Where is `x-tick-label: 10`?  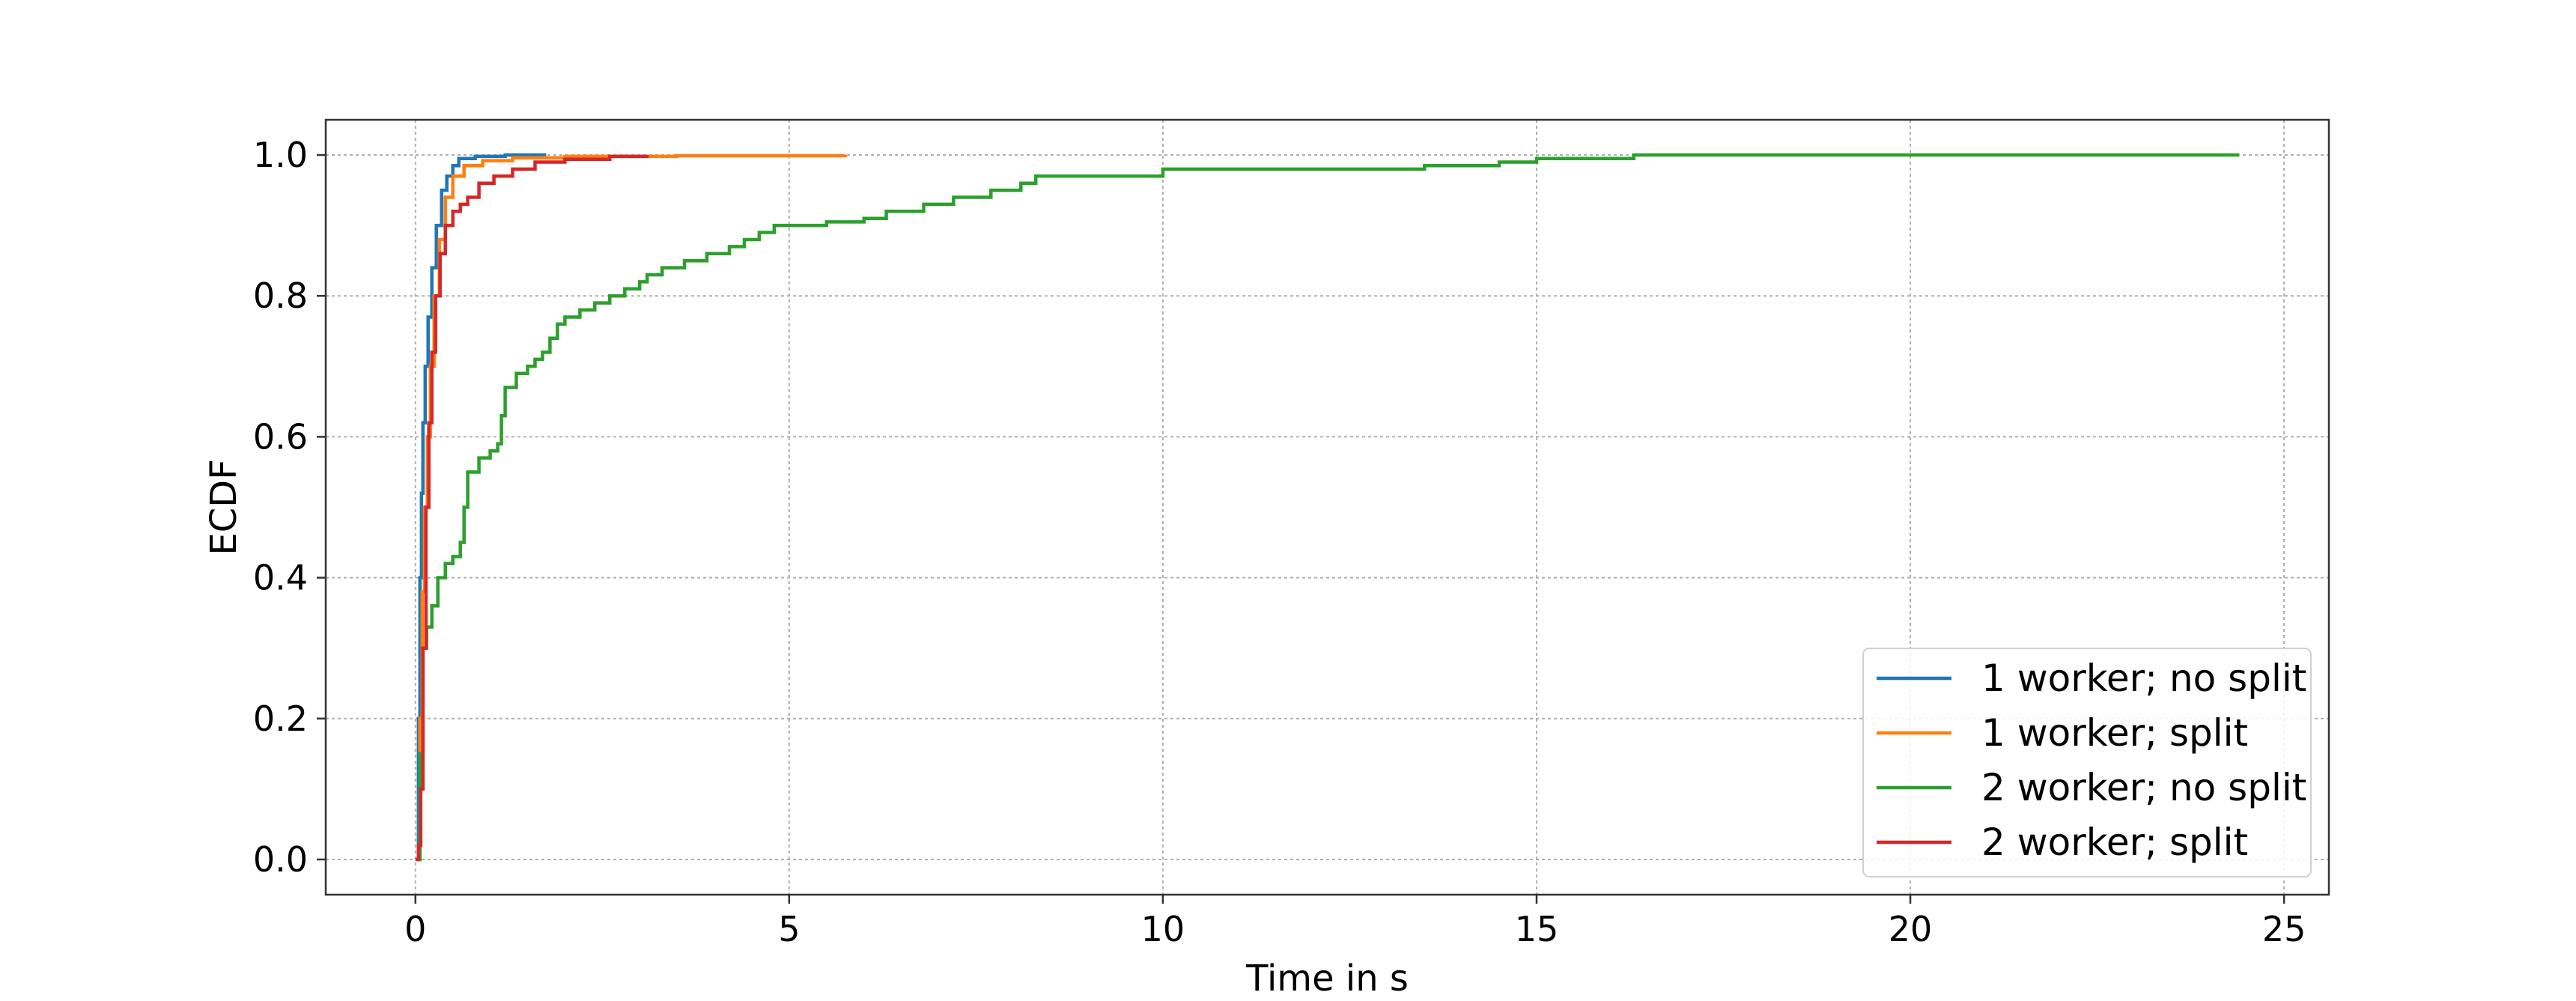 x-tick-label: 10 is located at coordinates (1163, 929).